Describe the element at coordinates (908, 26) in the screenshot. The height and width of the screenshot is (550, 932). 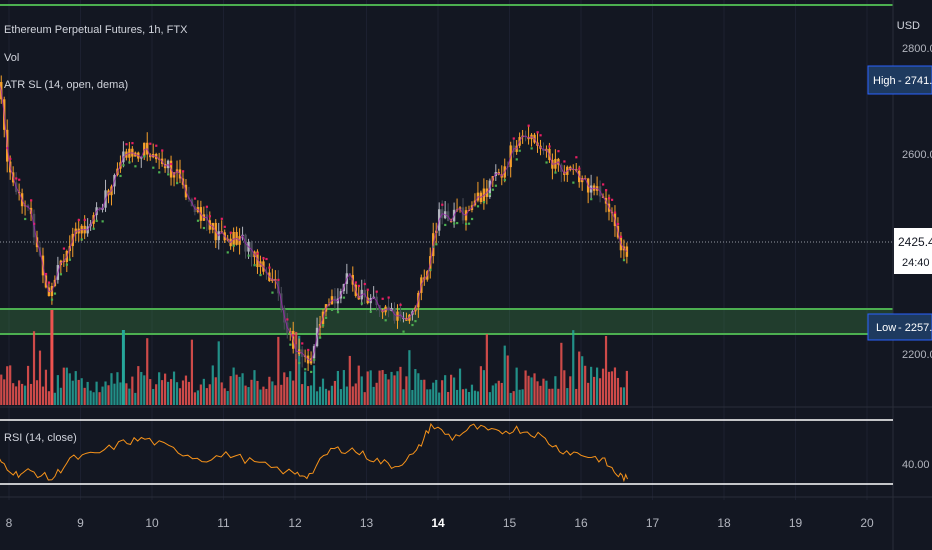
I see `currency-label: USD` at that location.